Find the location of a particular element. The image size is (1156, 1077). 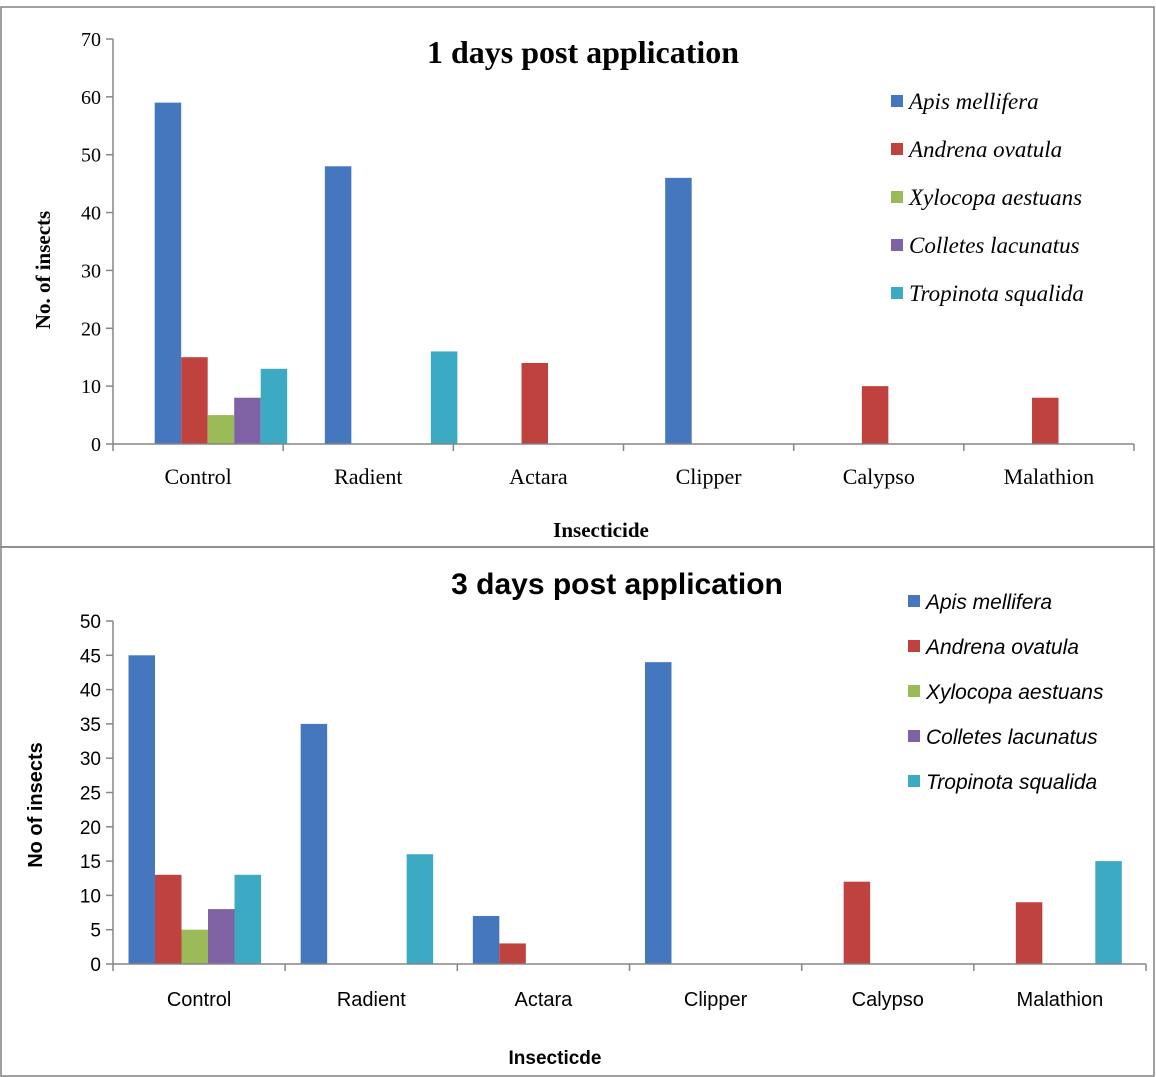

y-tick-label: 70 is located at coordinates (91, 40).